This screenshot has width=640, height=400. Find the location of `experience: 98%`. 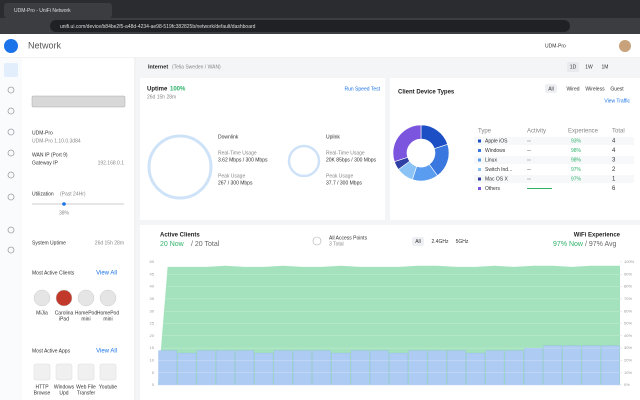

experience: 98% is located at coordinates (576, 160).